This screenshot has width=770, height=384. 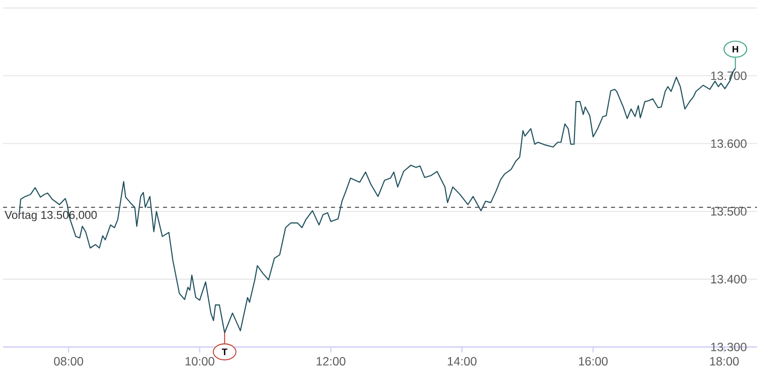 I want to click on annotation: H, so click(x=735, y=49).